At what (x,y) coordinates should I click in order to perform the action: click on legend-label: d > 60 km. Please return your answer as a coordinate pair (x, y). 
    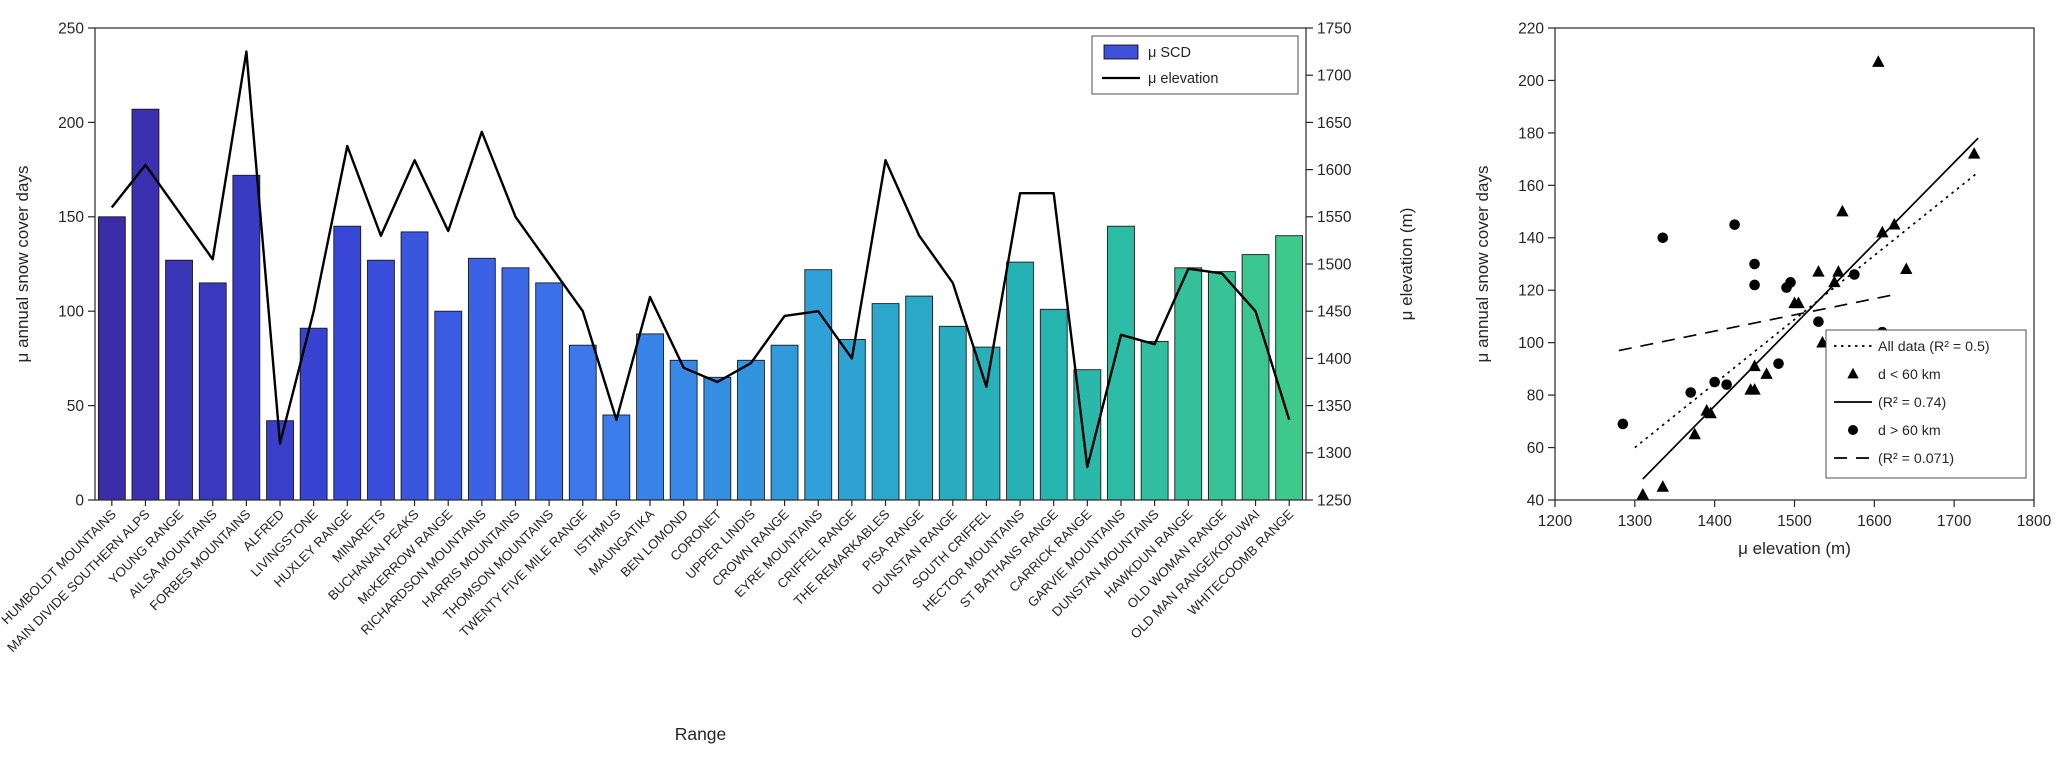
    Looking at the image, I should click on (1909, 431).